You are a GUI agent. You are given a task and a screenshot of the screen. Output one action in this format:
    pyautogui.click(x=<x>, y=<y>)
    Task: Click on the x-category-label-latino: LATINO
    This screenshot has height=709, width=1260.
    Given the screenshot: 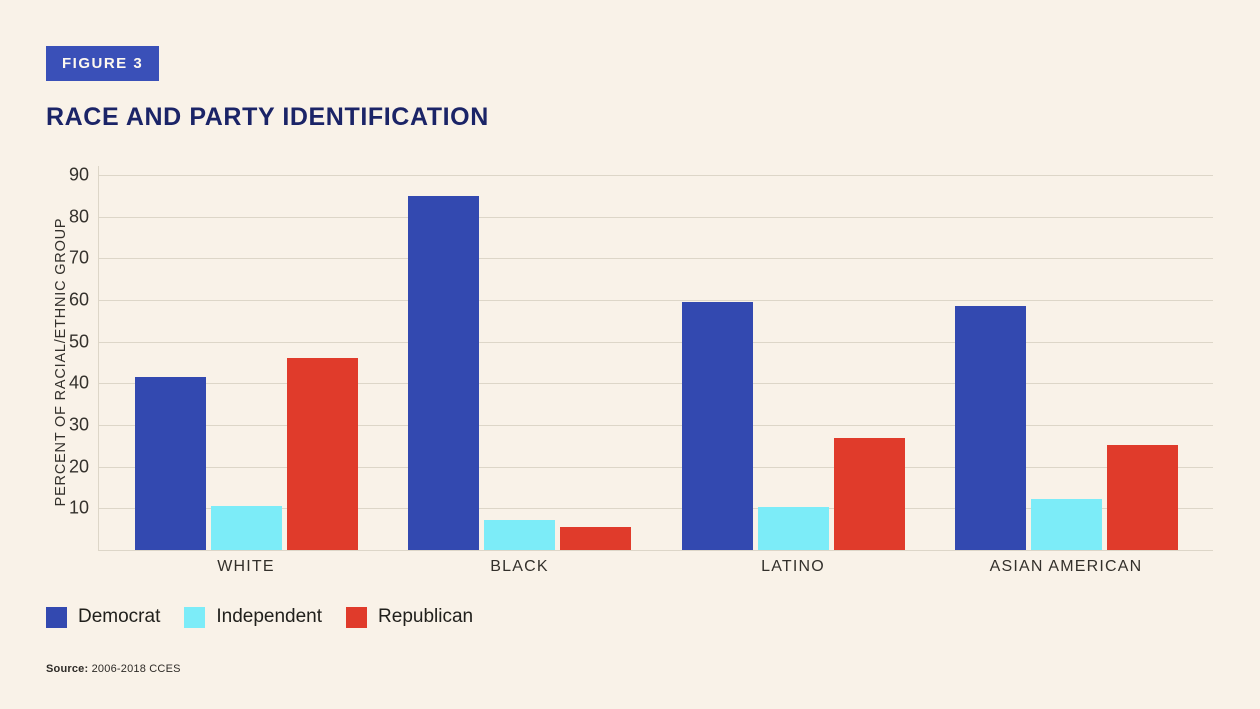 What is the action you would take?
    pyautogui.click(x=793, y=566)
    